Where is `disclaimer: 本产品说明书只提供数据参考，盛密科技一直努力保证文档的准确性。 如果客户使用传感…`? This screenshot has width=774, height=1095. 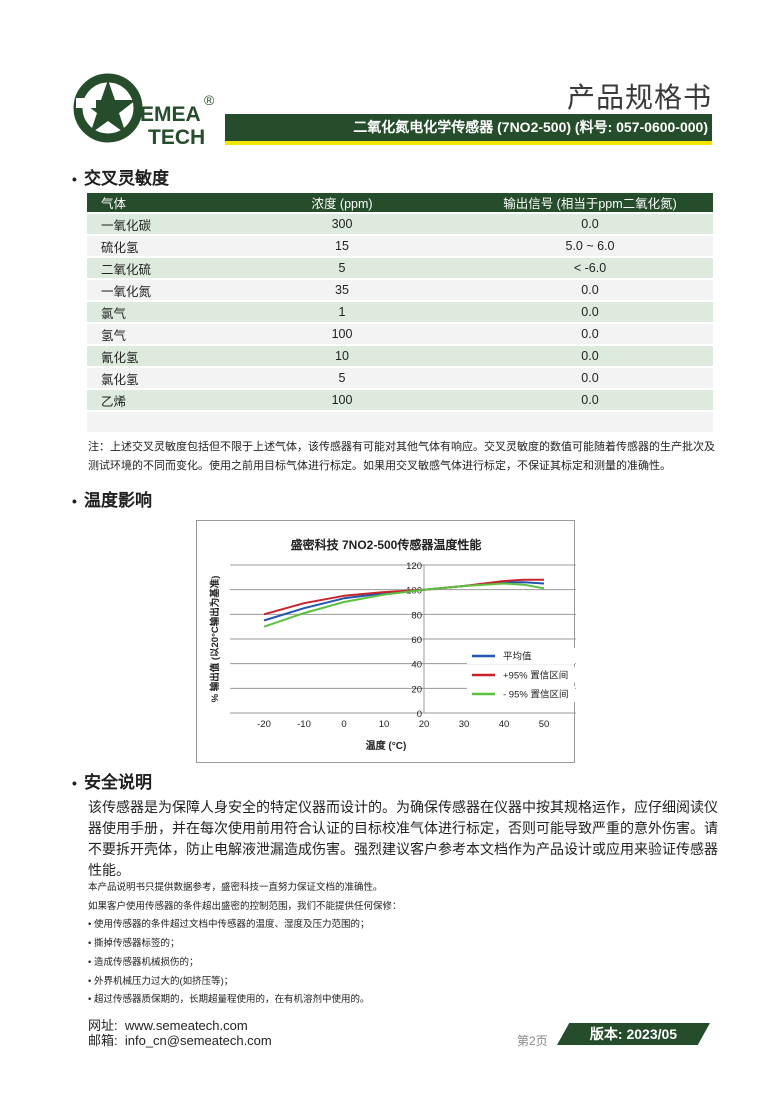
disclaimer: 本产品说明书只提供数据参考，盛密科技一直努力保证文档的准确性。 如果客户使用传感… is located at coordinates (338, 944).